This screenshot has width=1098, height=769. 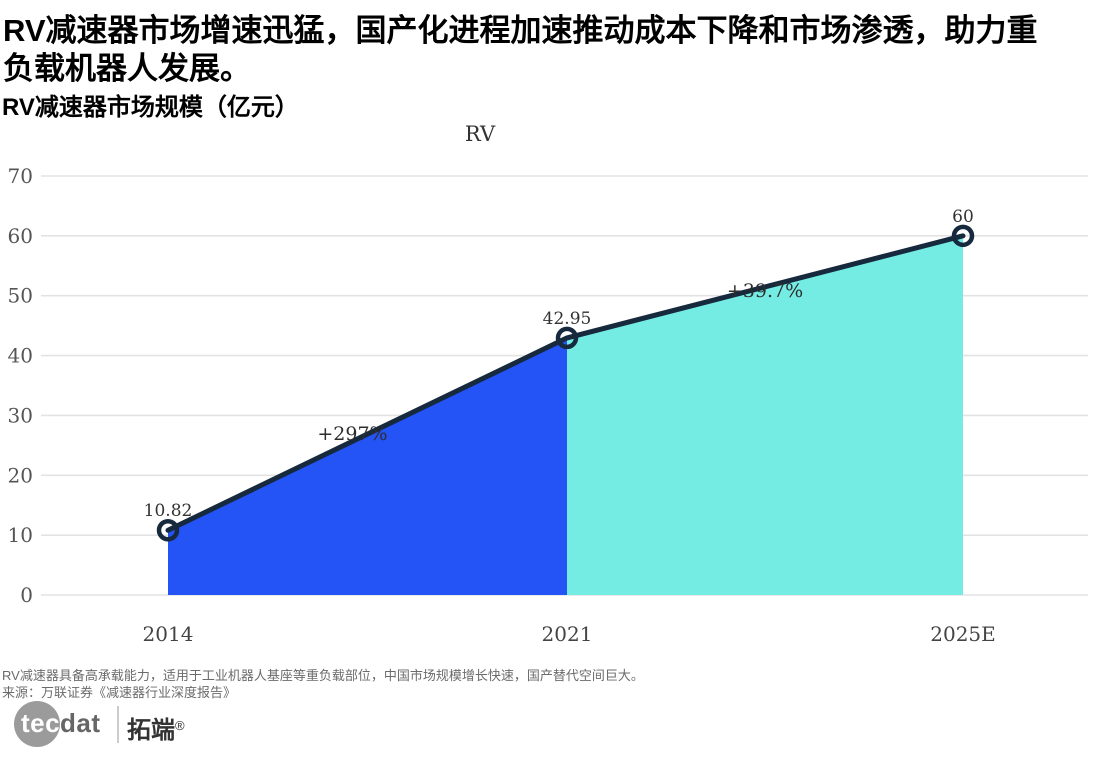 What do you see at coordinates (20, 415) in the screenshot?
I see `y-tick-label: 30` at bounding box center [20, 415].